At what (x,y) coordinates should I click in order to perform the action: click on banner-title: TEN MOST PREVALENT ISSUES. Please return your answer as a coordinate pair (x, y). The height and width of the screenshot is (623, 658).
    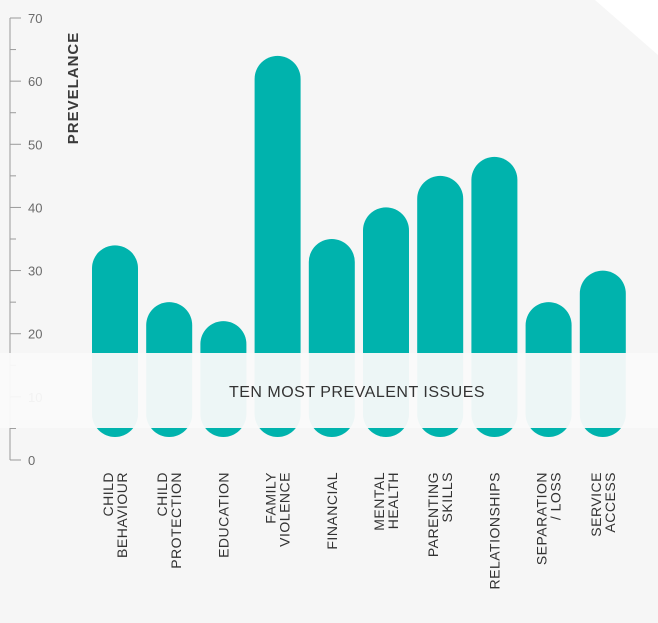
    Looking at the image, I should click on (357, 392).